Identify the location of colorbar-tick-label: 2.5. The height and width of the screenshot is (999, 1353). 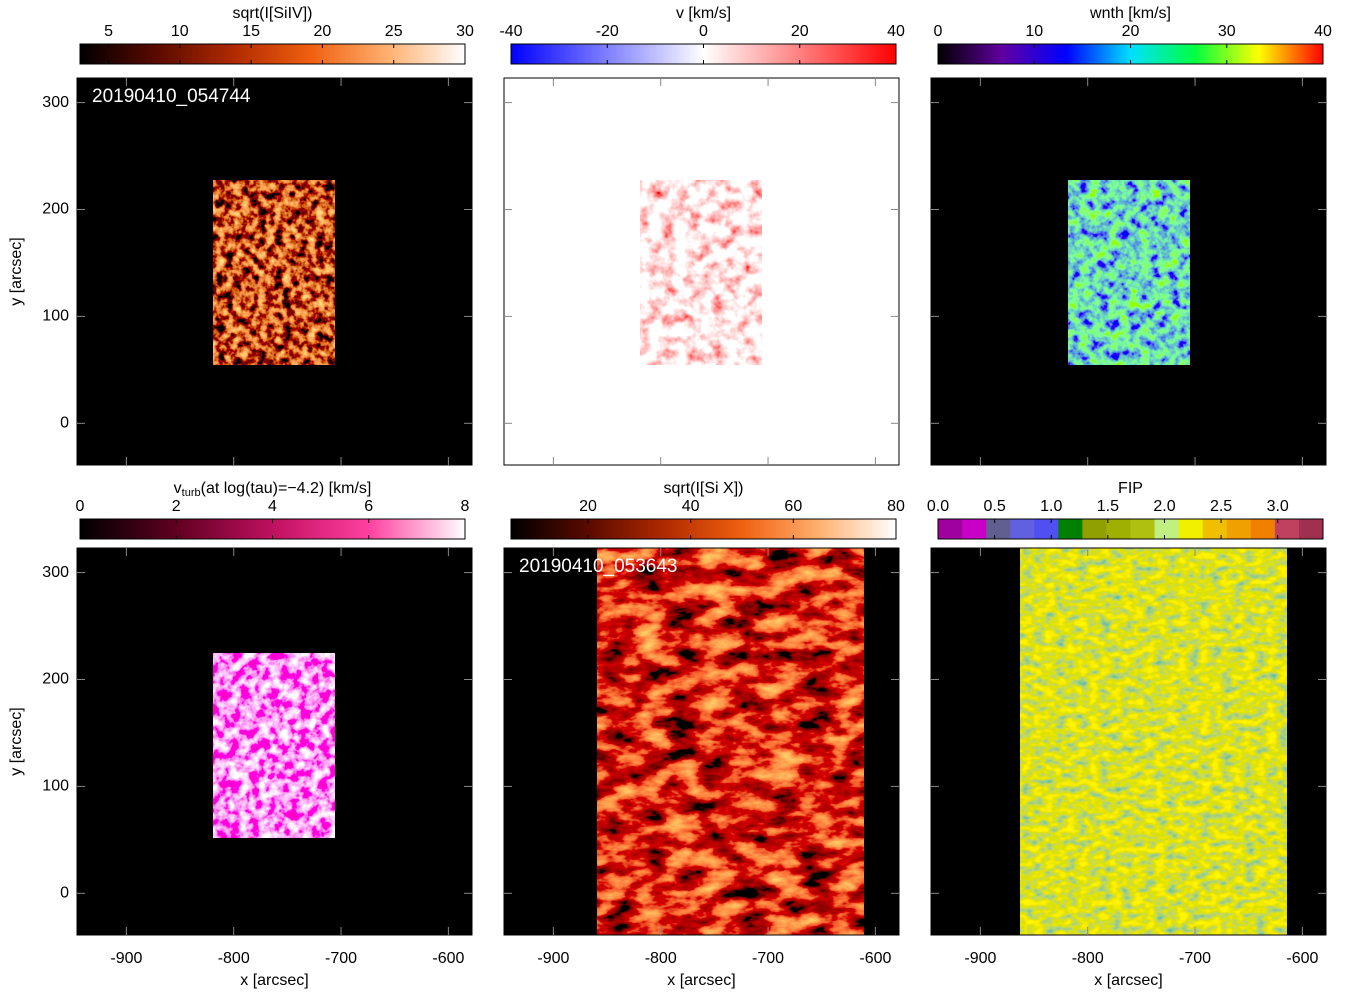
(1221, 506).